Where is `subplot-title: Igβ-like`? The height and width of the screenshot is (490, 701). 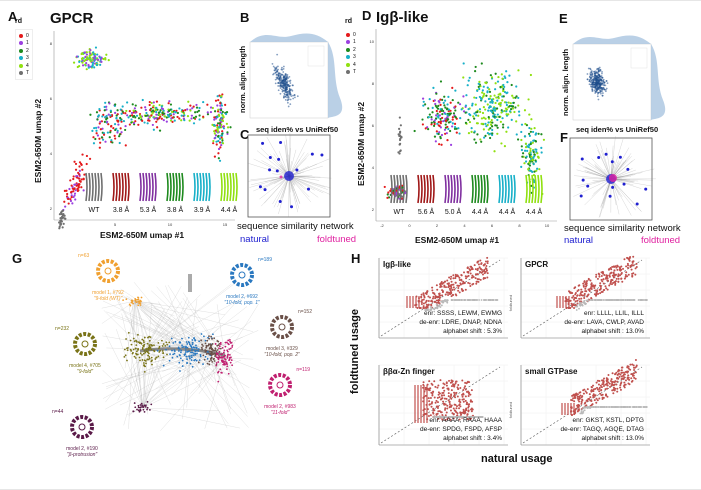 subplot-title: Igβ-like is located at coordinates (397, 264).